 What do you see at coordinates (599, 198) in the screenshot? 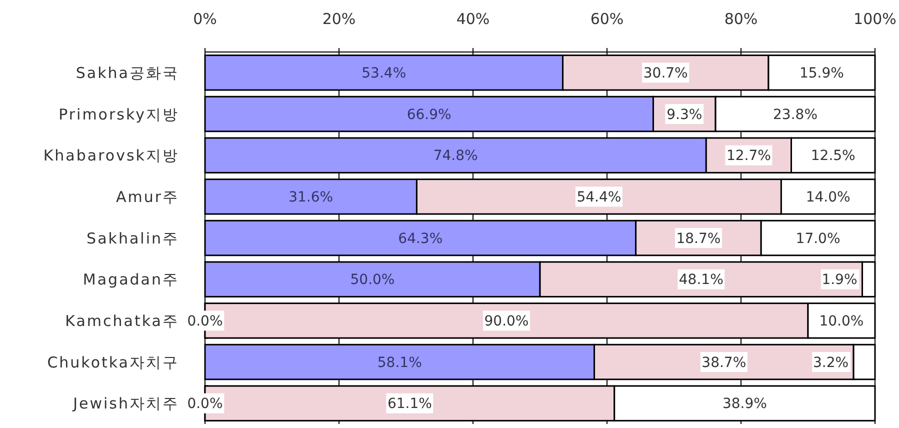
I see `data-label: 54.4%` at bounding box center [599, 198].